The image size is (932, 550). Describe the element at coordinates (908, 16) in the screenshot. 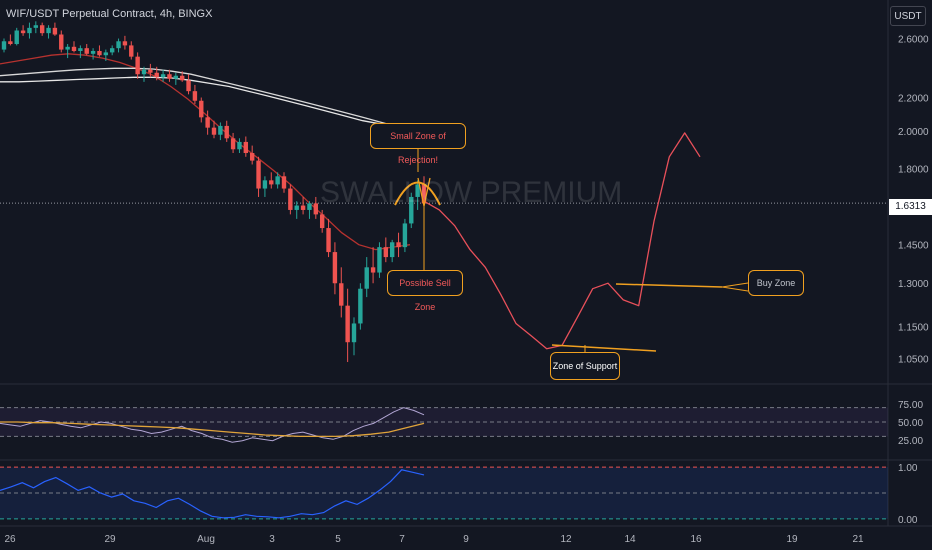

I see `currency-button: USDT` at that location.